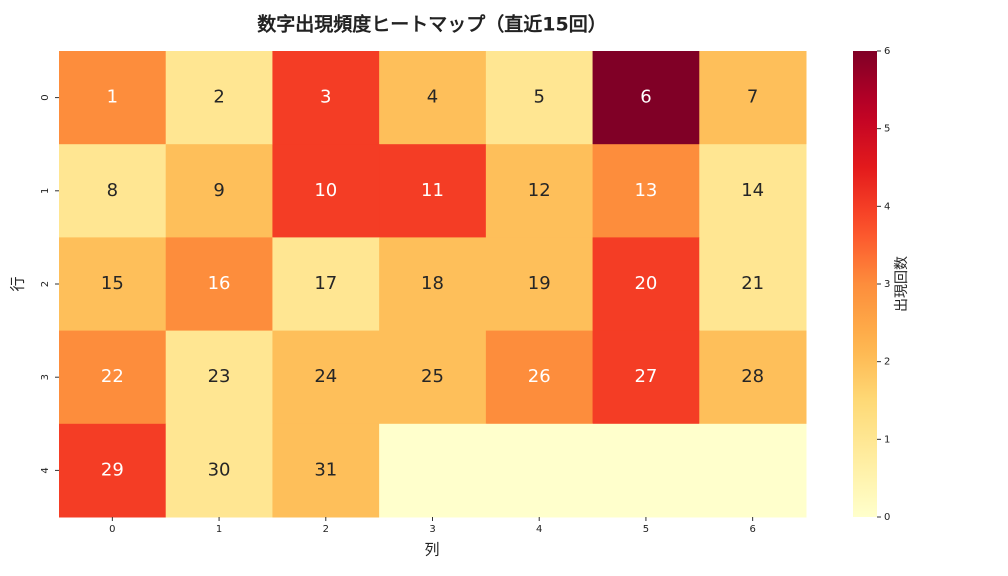 The width and height of the screenshot is (1008, 576). I want to click on x-axis-label: 列, so click(431, 550).